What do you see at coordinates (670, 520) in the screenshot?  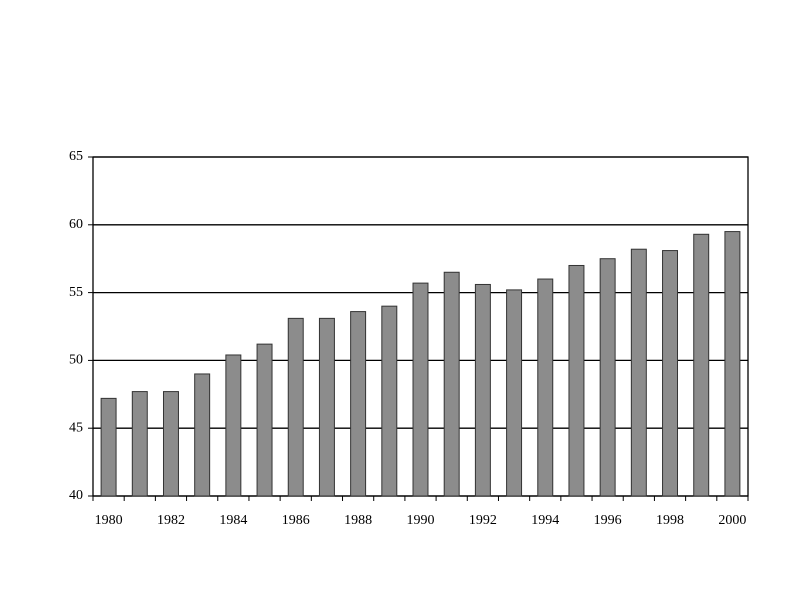 I see `x-tick-label: 1998` at bounding box center [670, 520].